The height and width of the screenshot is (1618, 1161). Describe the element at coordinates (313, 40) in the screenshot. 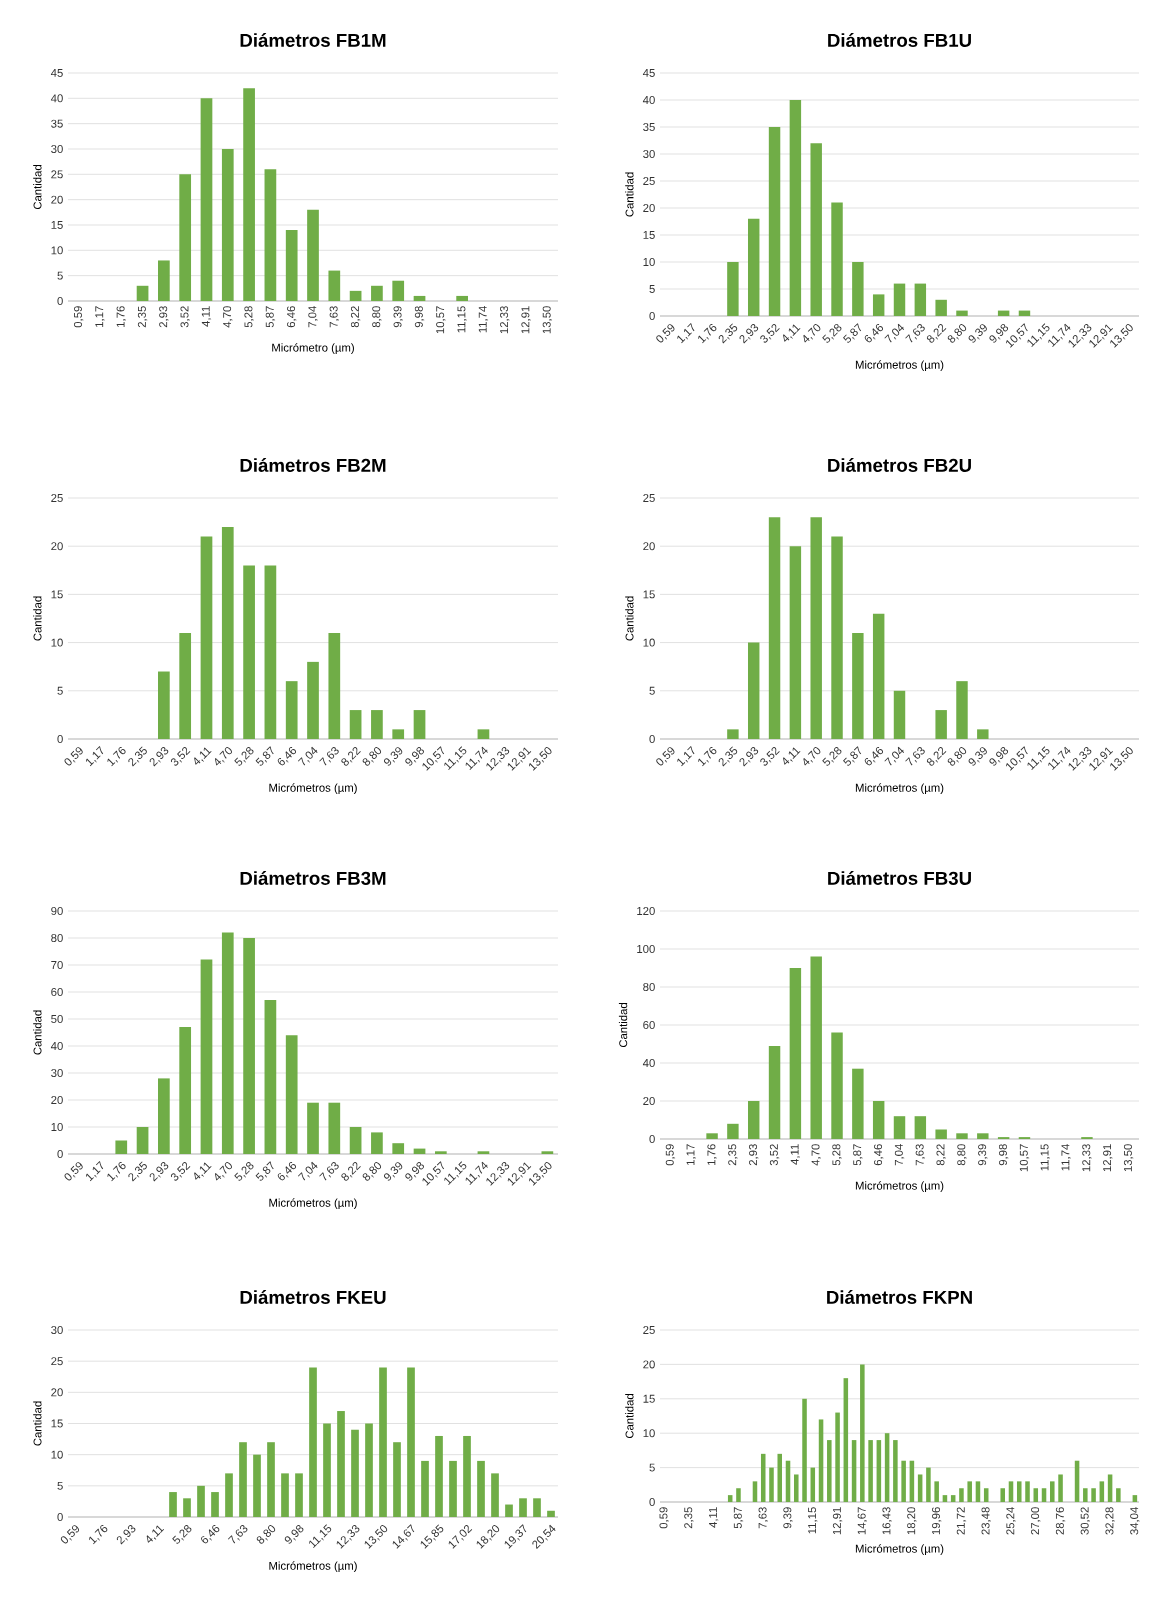

I see `chart-title: Diámetros FB1M` at that location.